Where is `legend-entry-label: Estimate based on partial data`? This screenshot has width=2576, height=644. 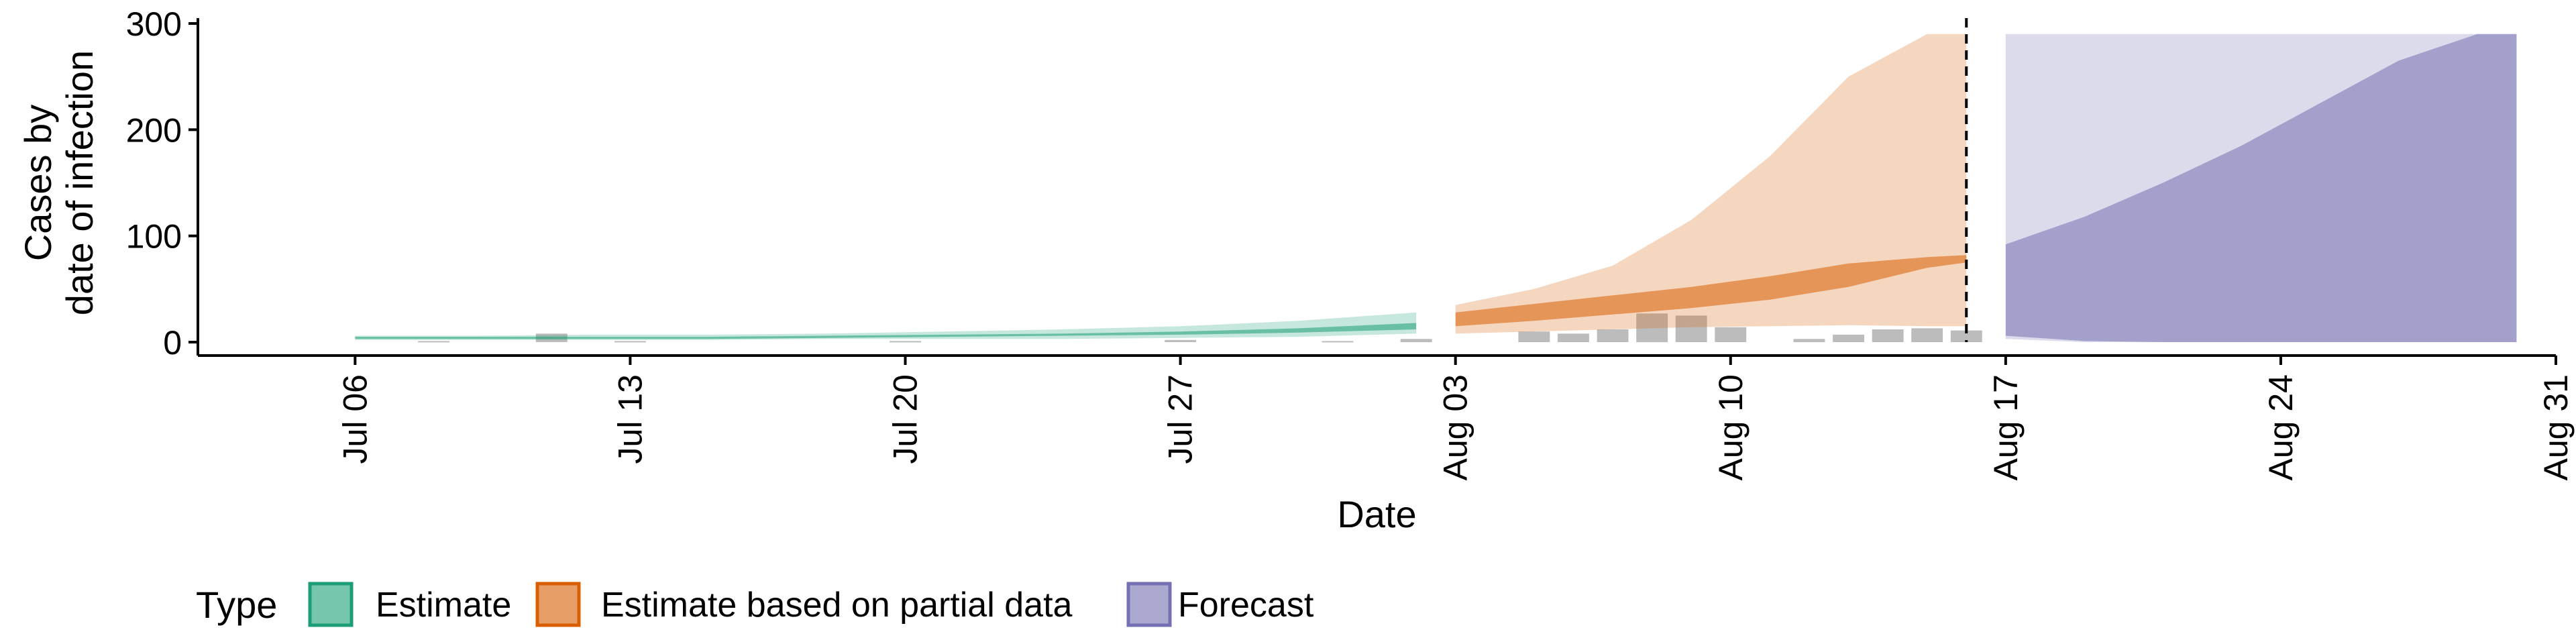
legend-entry-label: Estimate based on partial data is located at coordinates (837, 605).